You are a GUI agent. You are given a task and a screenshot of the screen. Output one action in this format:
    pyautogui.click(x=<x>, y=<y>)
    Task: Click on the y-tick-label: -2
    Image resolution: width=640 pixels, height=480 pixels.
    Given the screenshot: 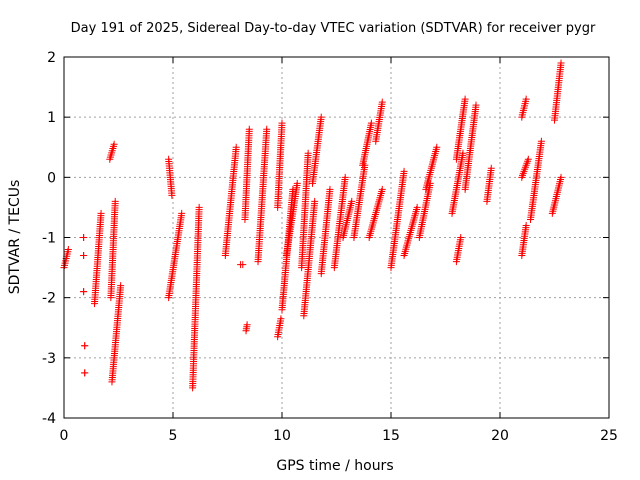 What is the action you would take?
    pyautogui.click(x=49, y=299)
    